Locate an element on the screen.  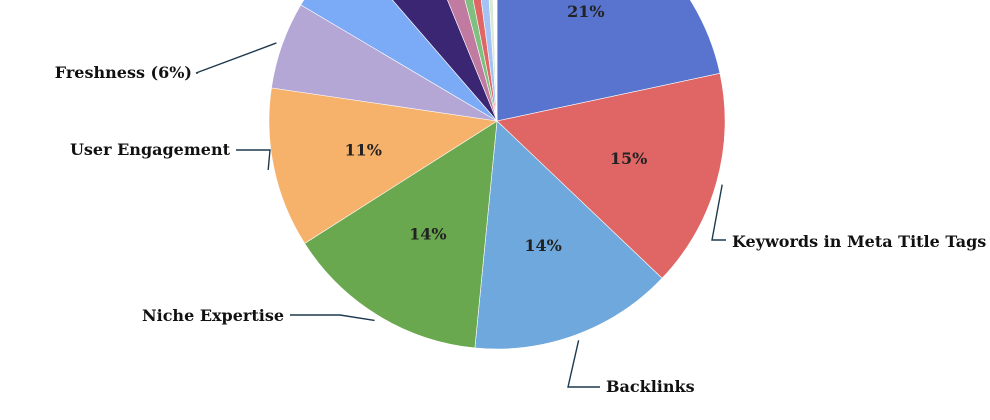
slice-percentage-label: 15% is located at coordinates (628, 158).